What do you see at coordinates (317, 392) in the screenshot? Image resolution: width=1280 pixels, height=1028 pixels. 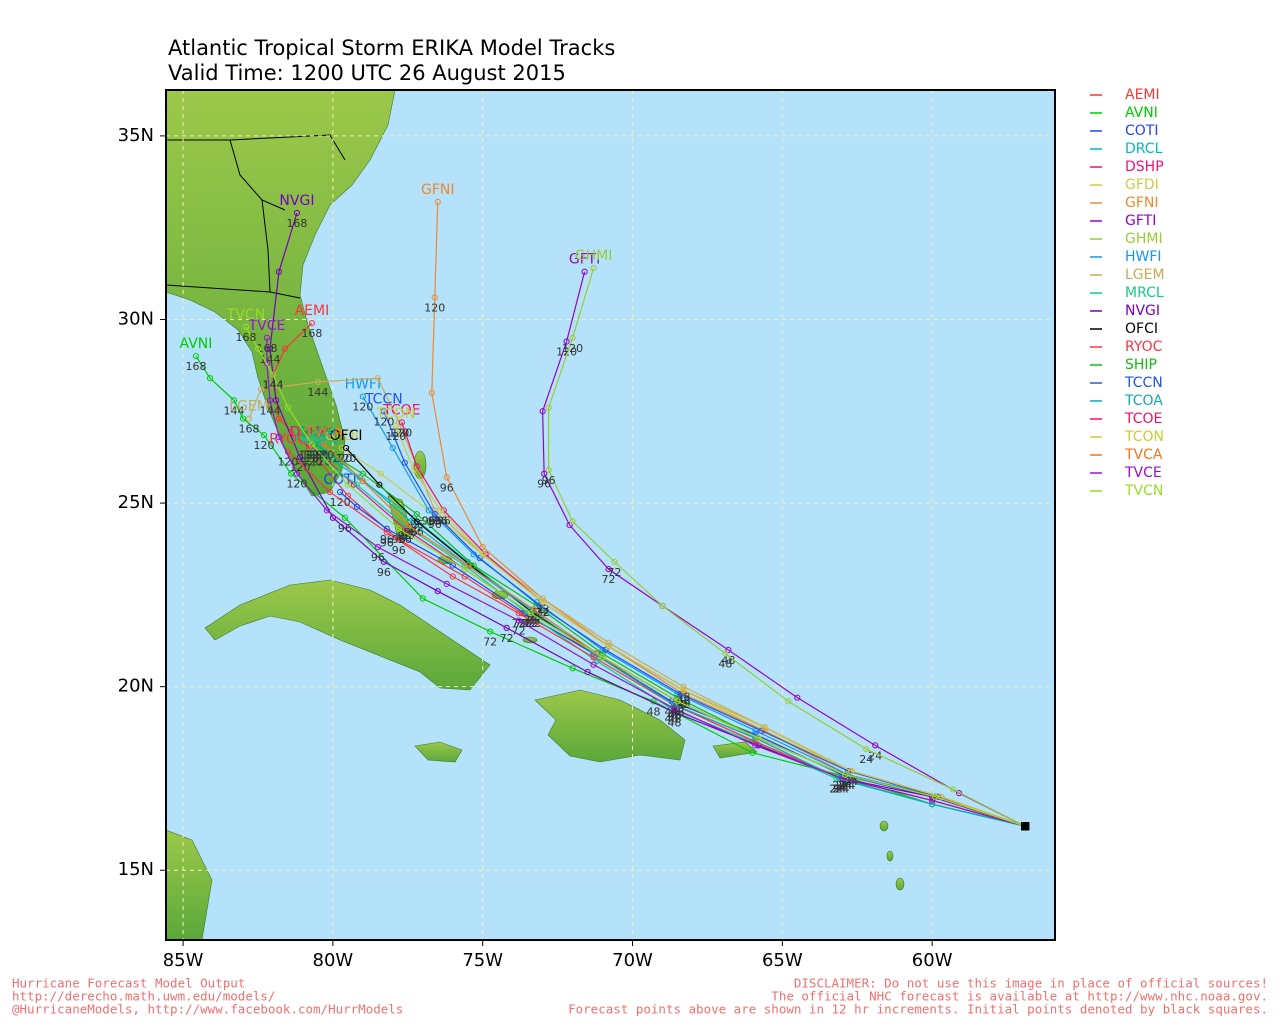 I see `hour-label: 144` at bounding box center [317, 392].